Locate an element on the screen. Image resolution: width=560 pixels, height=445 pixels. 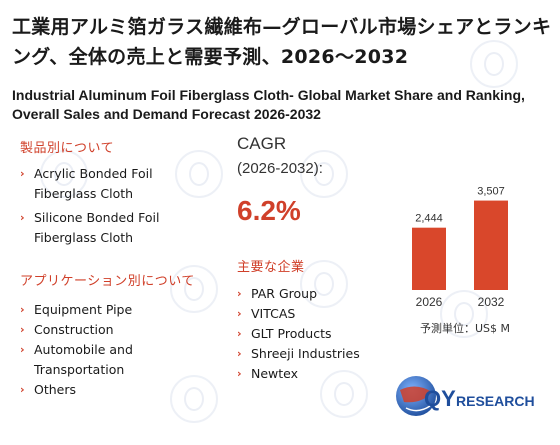
cagr-label: CAGR is located at coordinates (262, 143).